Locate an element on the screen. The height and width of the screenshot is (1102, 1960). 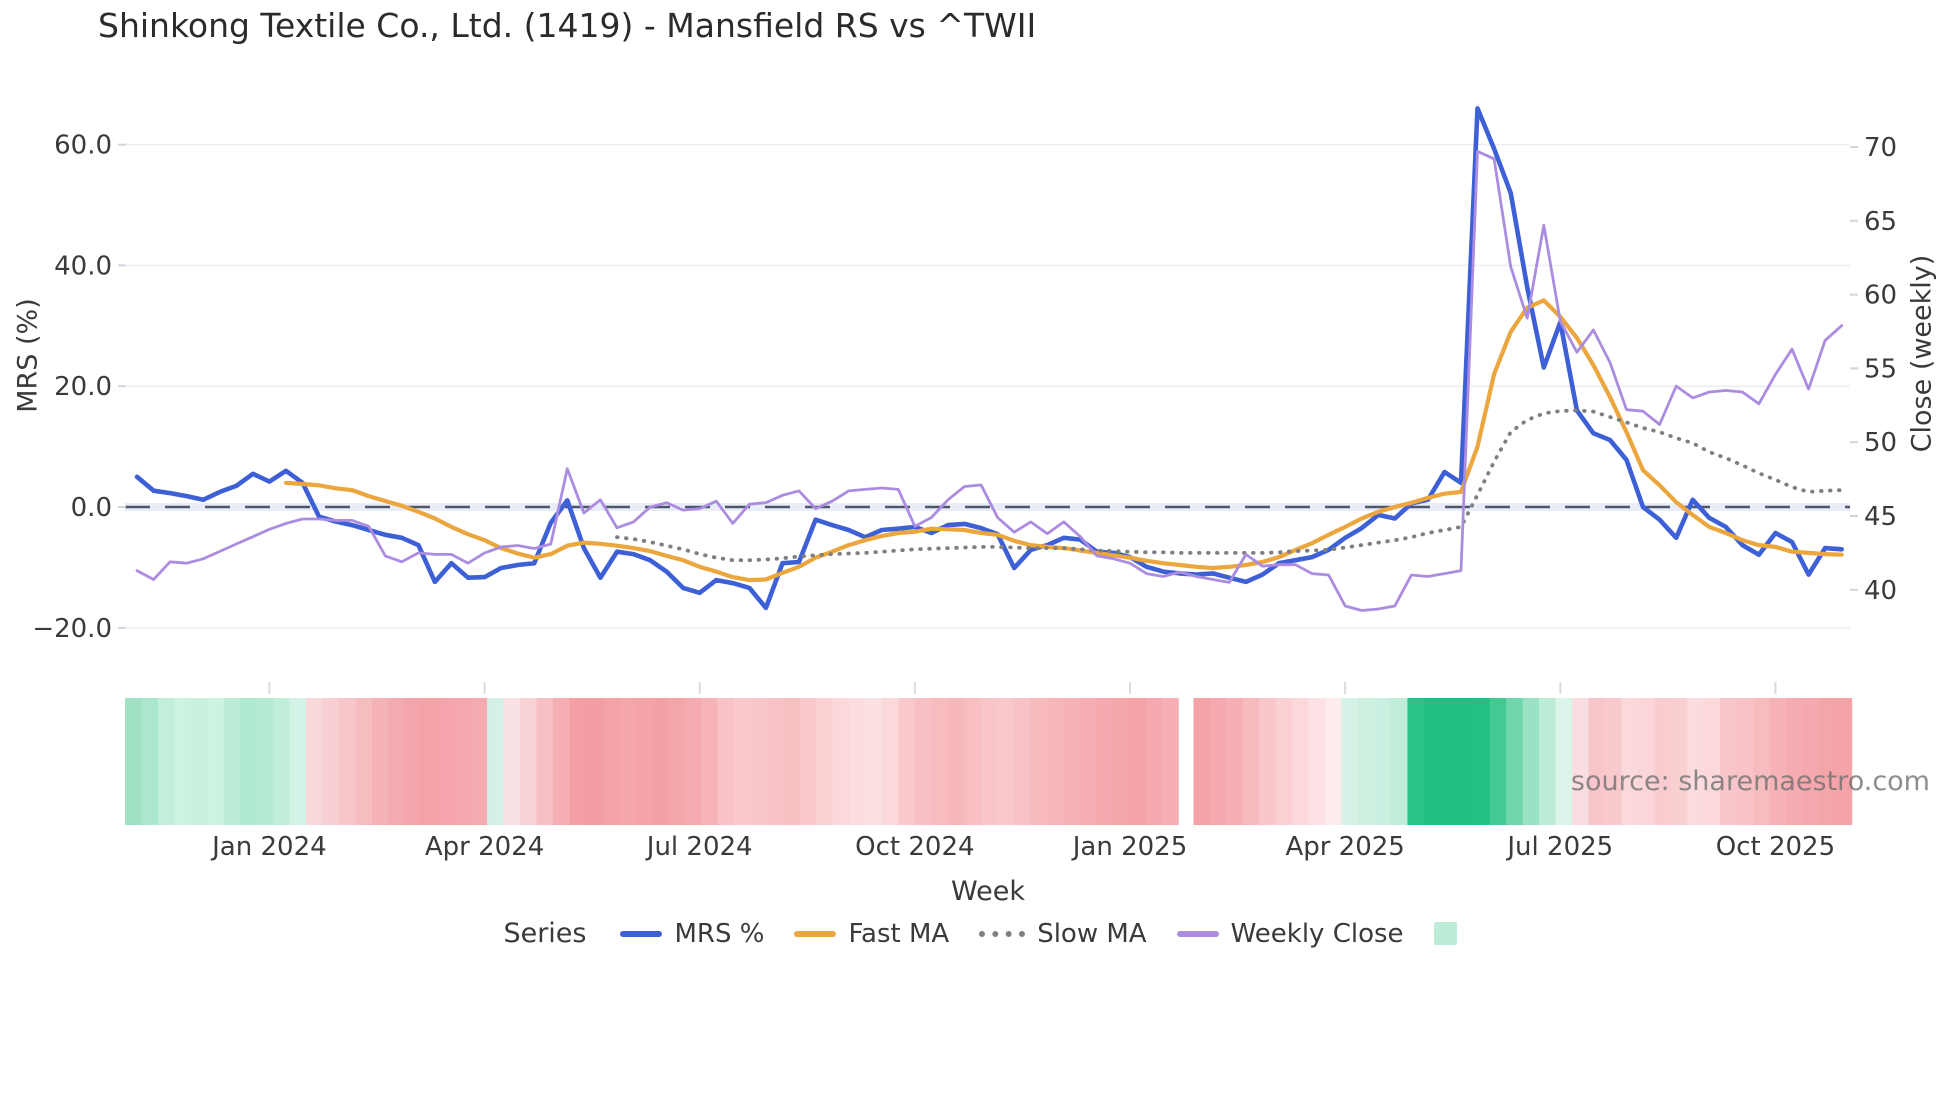
legend-item-heatmap is located at coordinates (1445, 933).